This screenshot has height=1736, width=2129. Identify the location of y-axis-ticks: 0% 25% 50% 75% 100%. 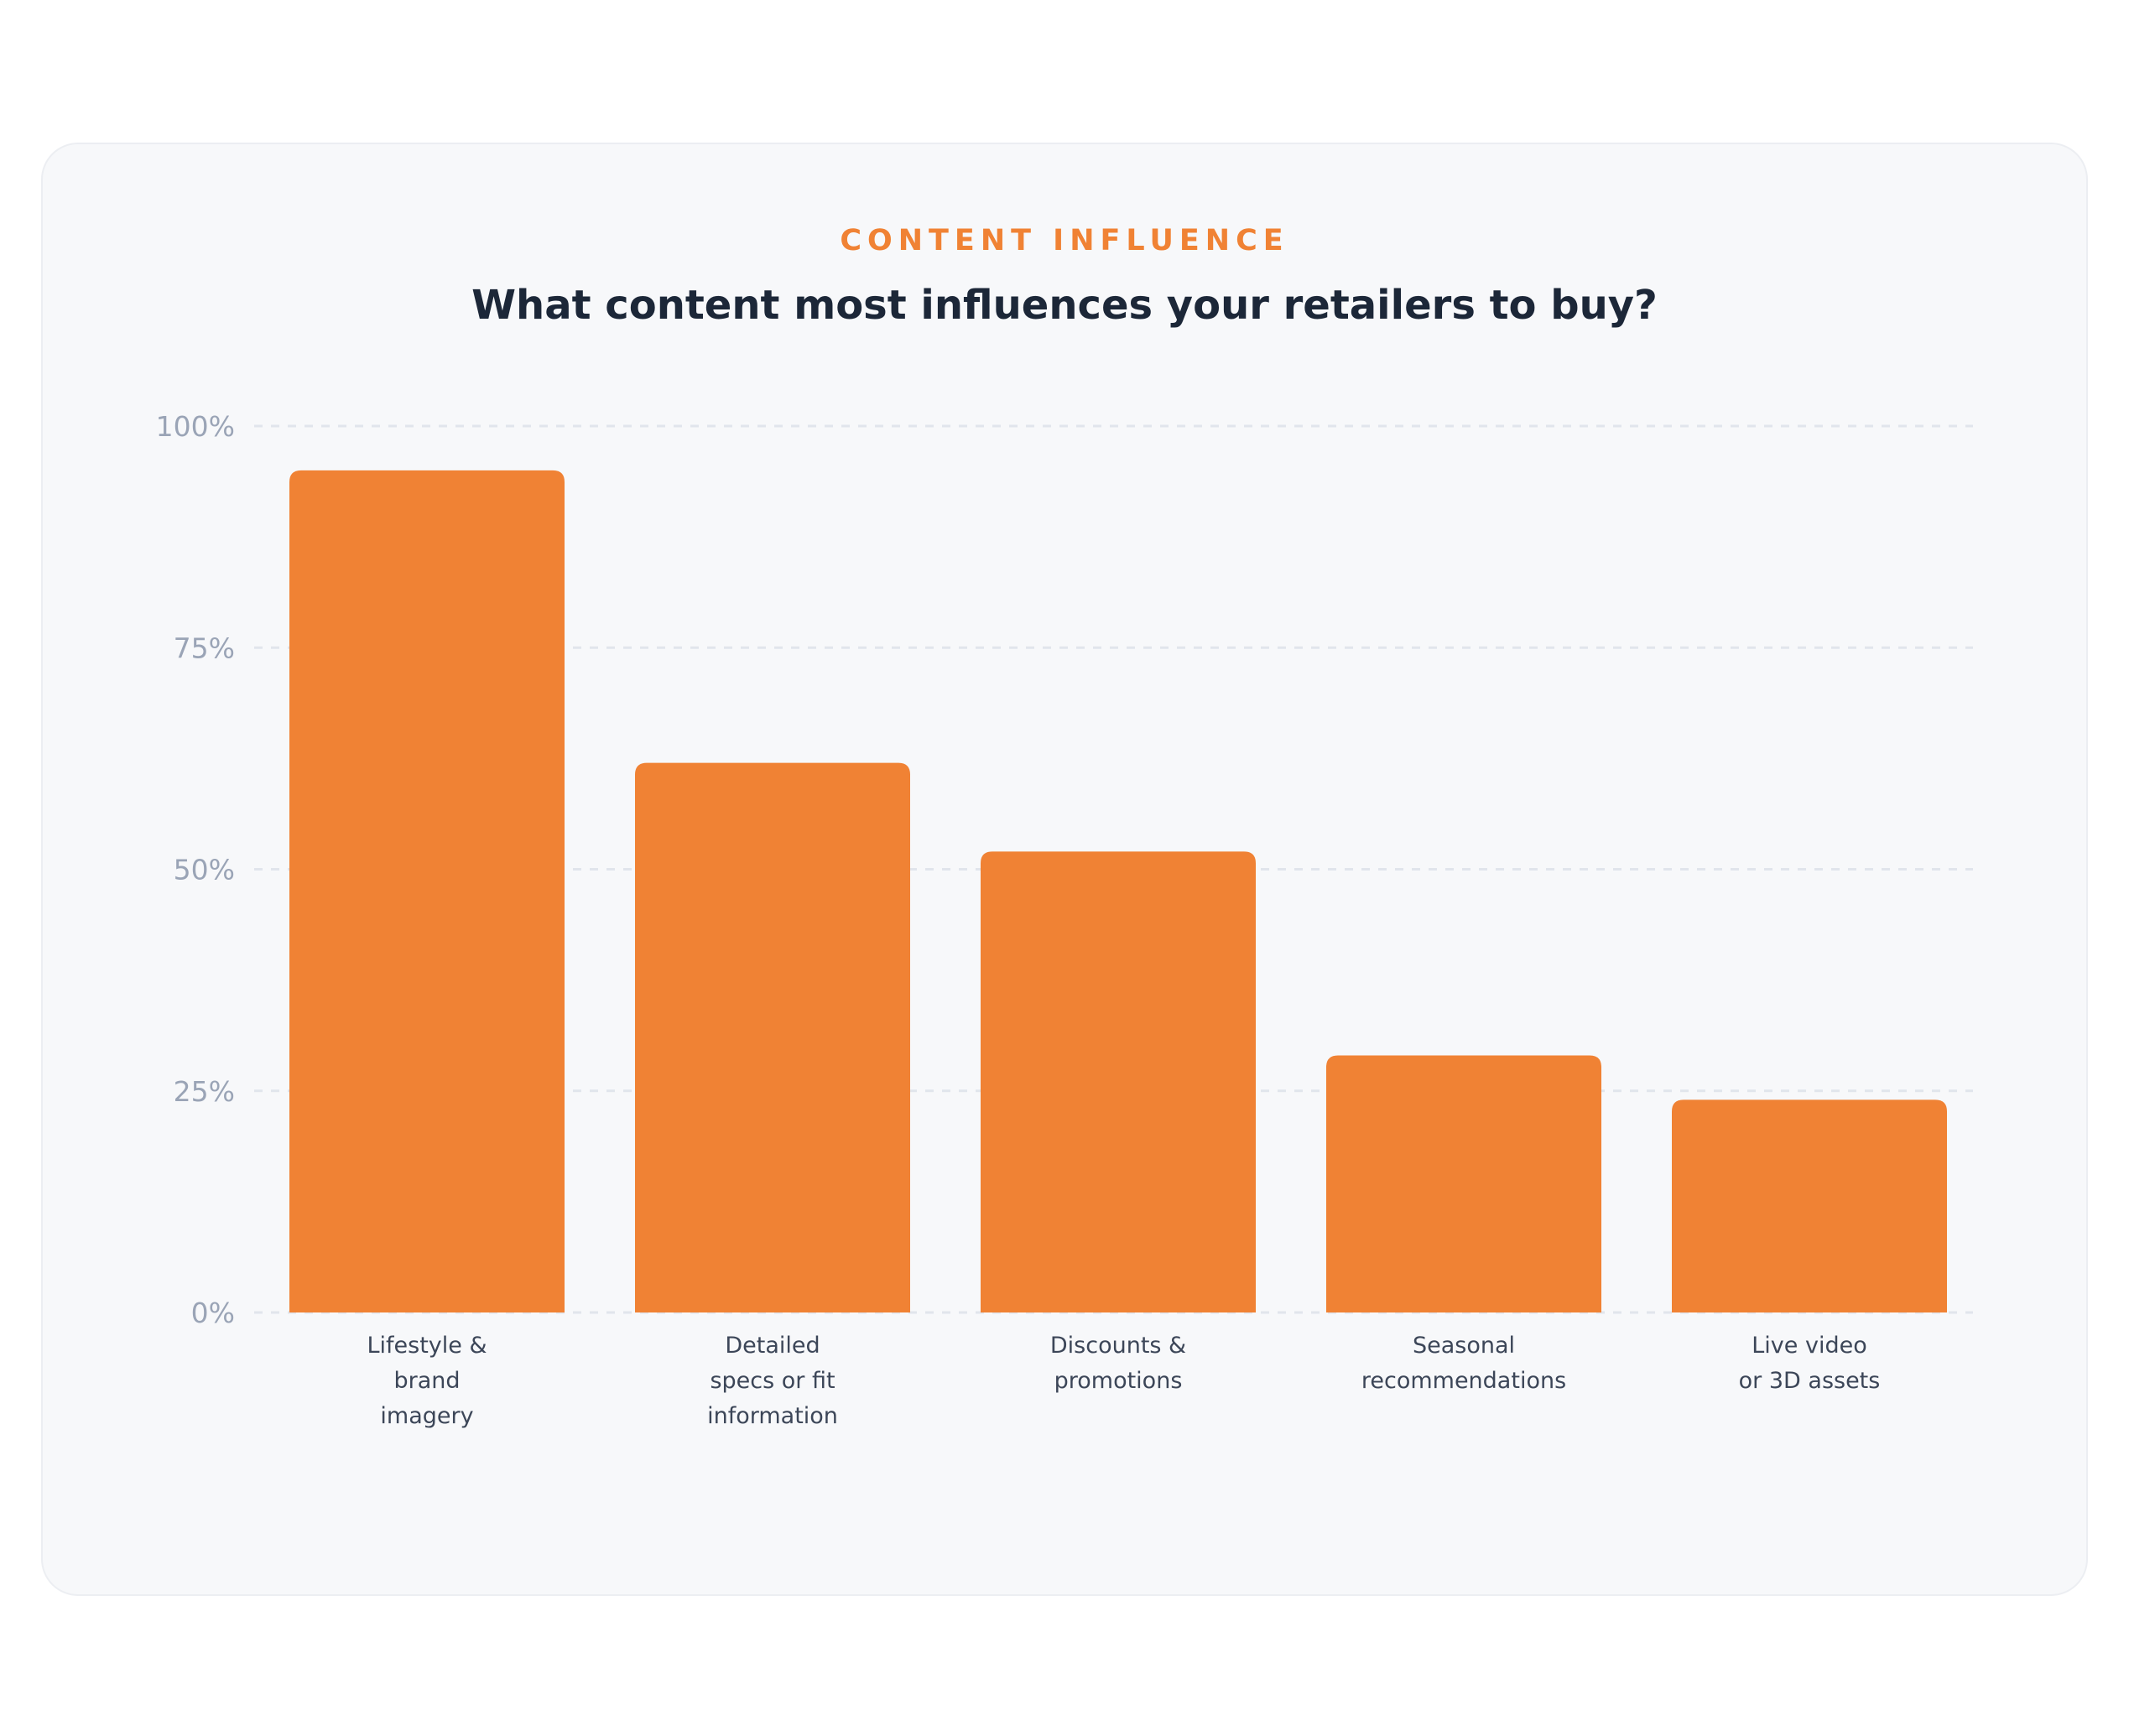
(196, 869).